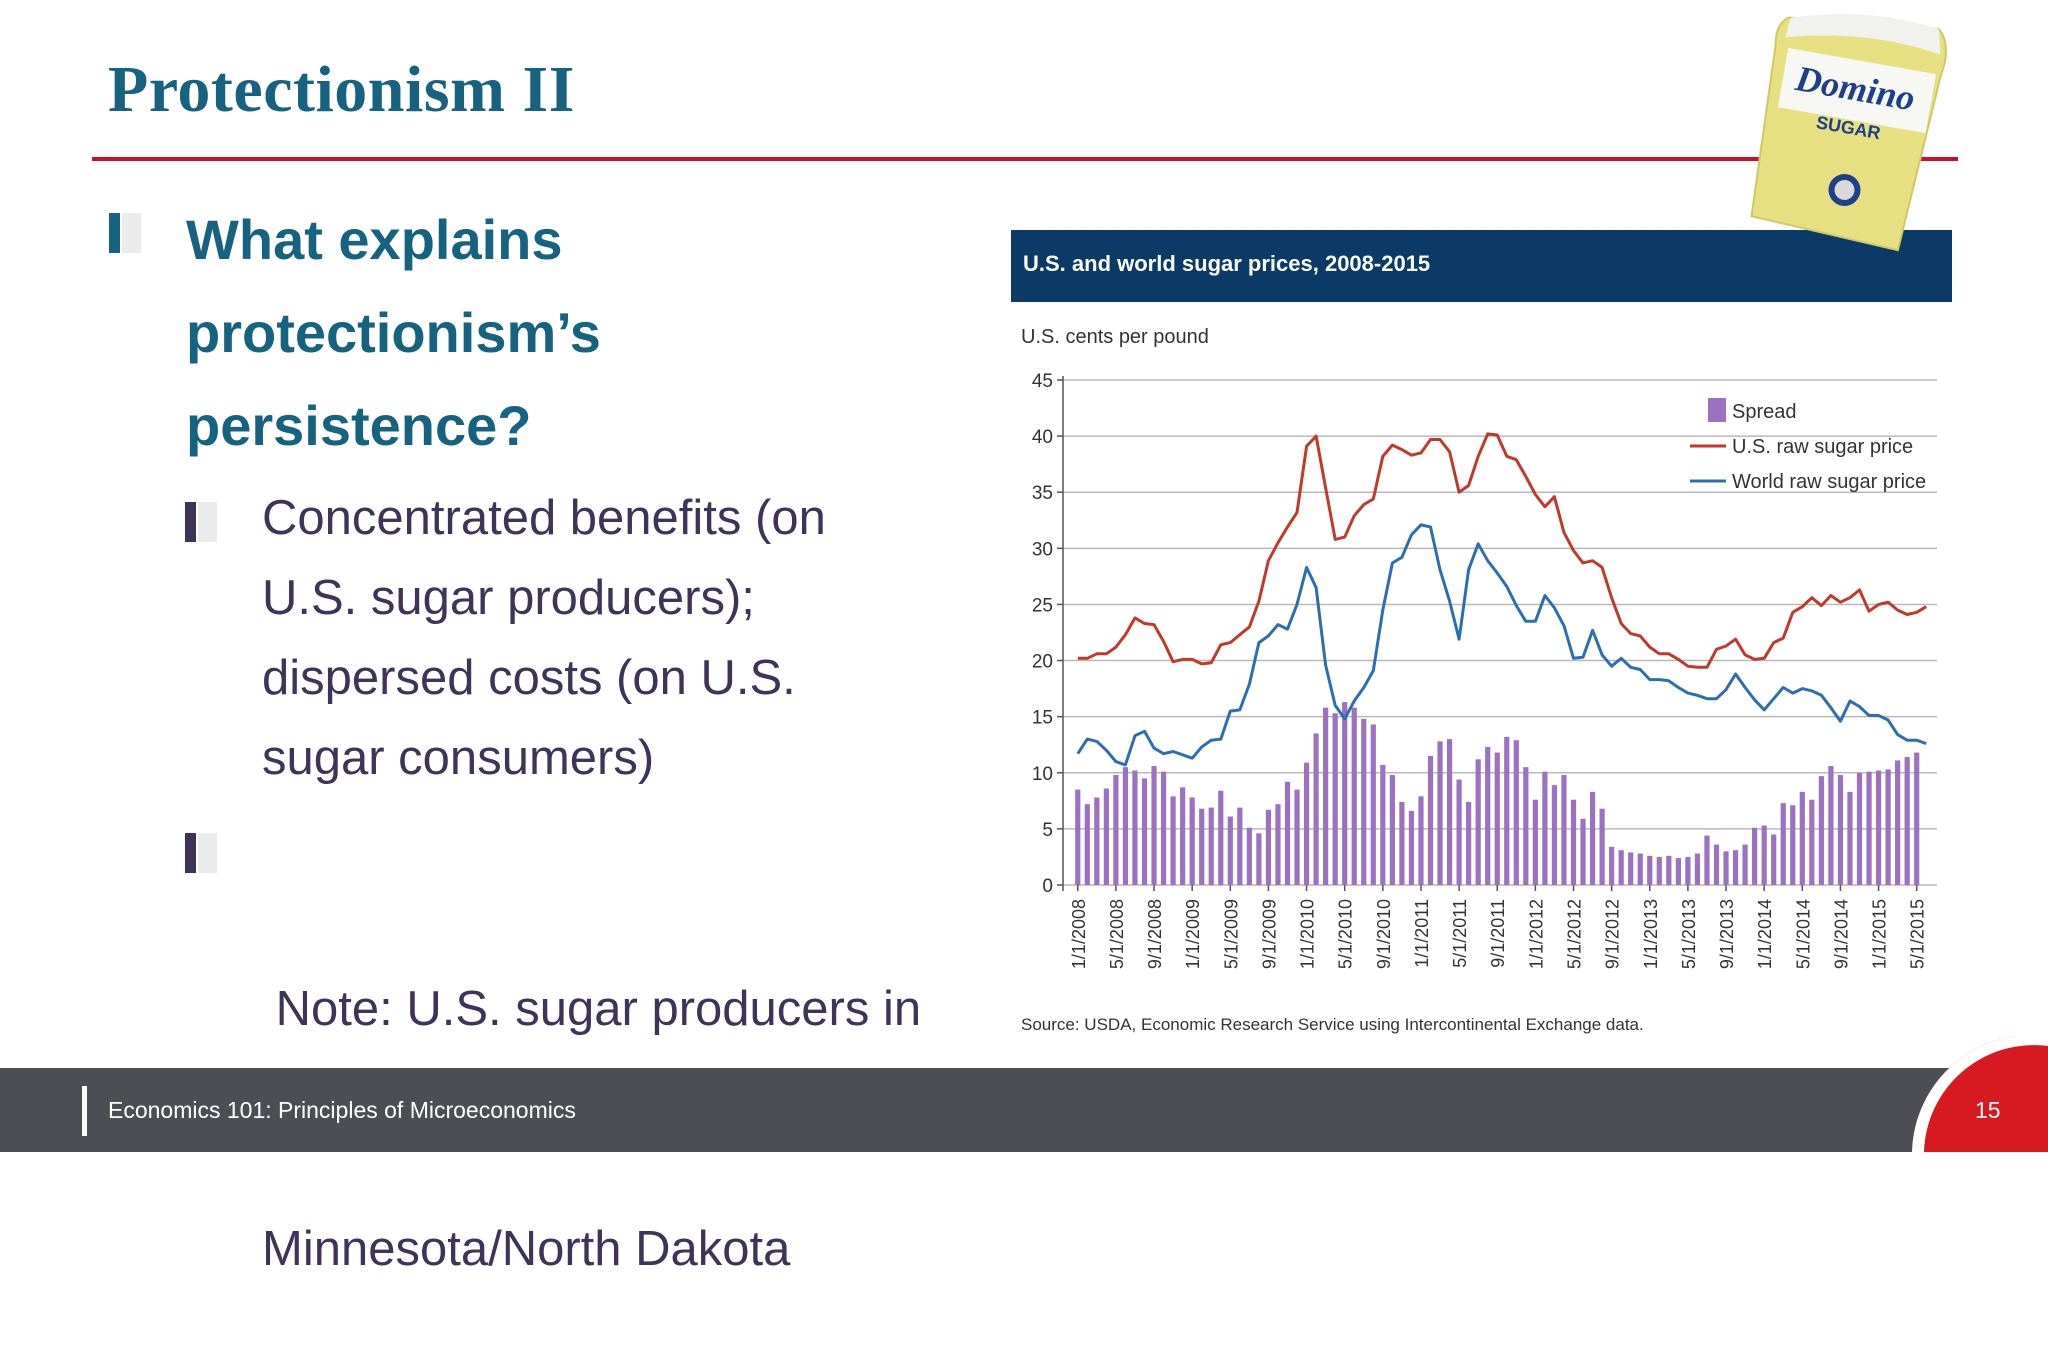  What do you see at coordinates (1115, 337) in the screenshot?
I see `chart-y-label: U.S. cents per pound` at bounding box center [1115, 337].